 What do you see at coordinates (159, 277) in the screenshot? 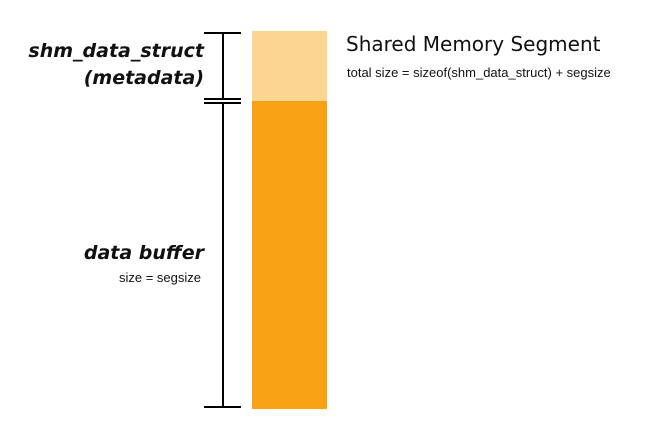
I see `data-buffer-size-label: size = segsize` at bounding box center [159, 277].